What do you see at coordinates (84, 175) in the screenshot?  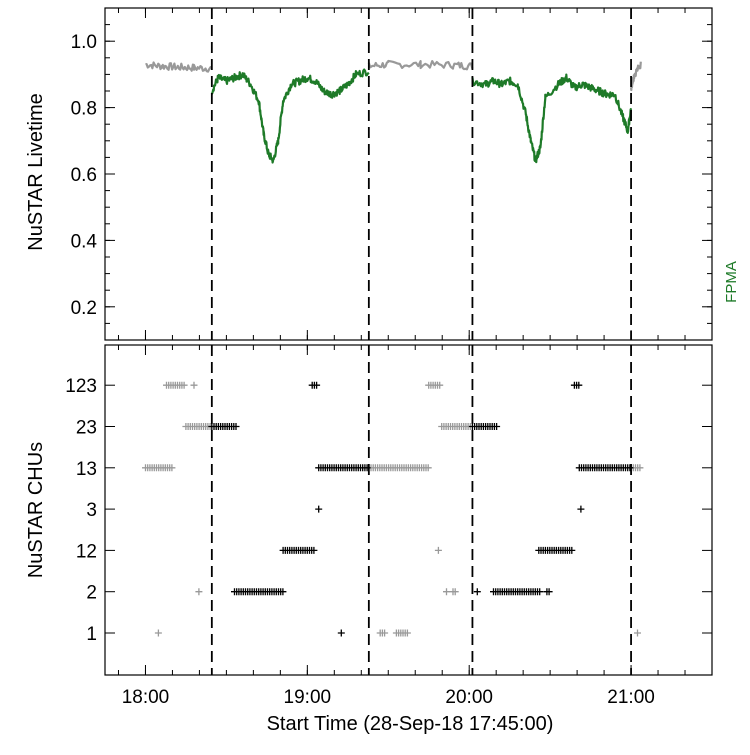 I see `top-y-tick-label: 0.6` at bounding box center [84, 175].